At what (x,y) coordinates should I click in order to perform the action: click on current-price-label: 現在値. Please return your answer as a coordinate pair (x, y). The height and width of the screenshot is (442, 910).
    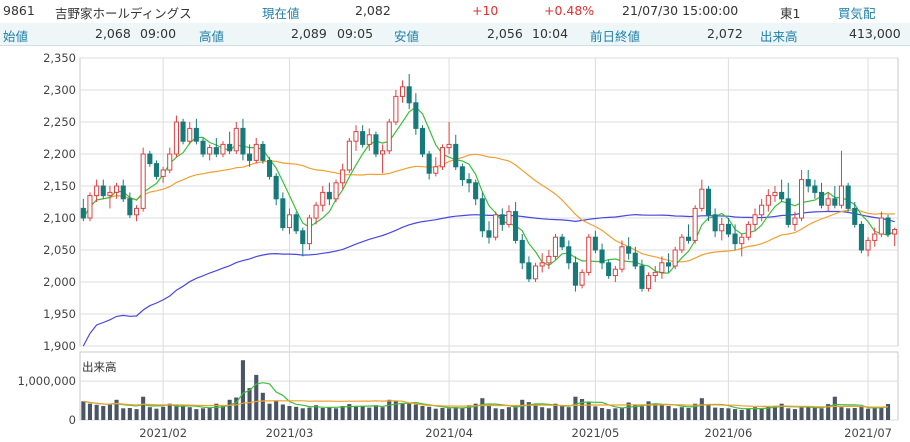
    Looking at the image, I should click on (281, 13).